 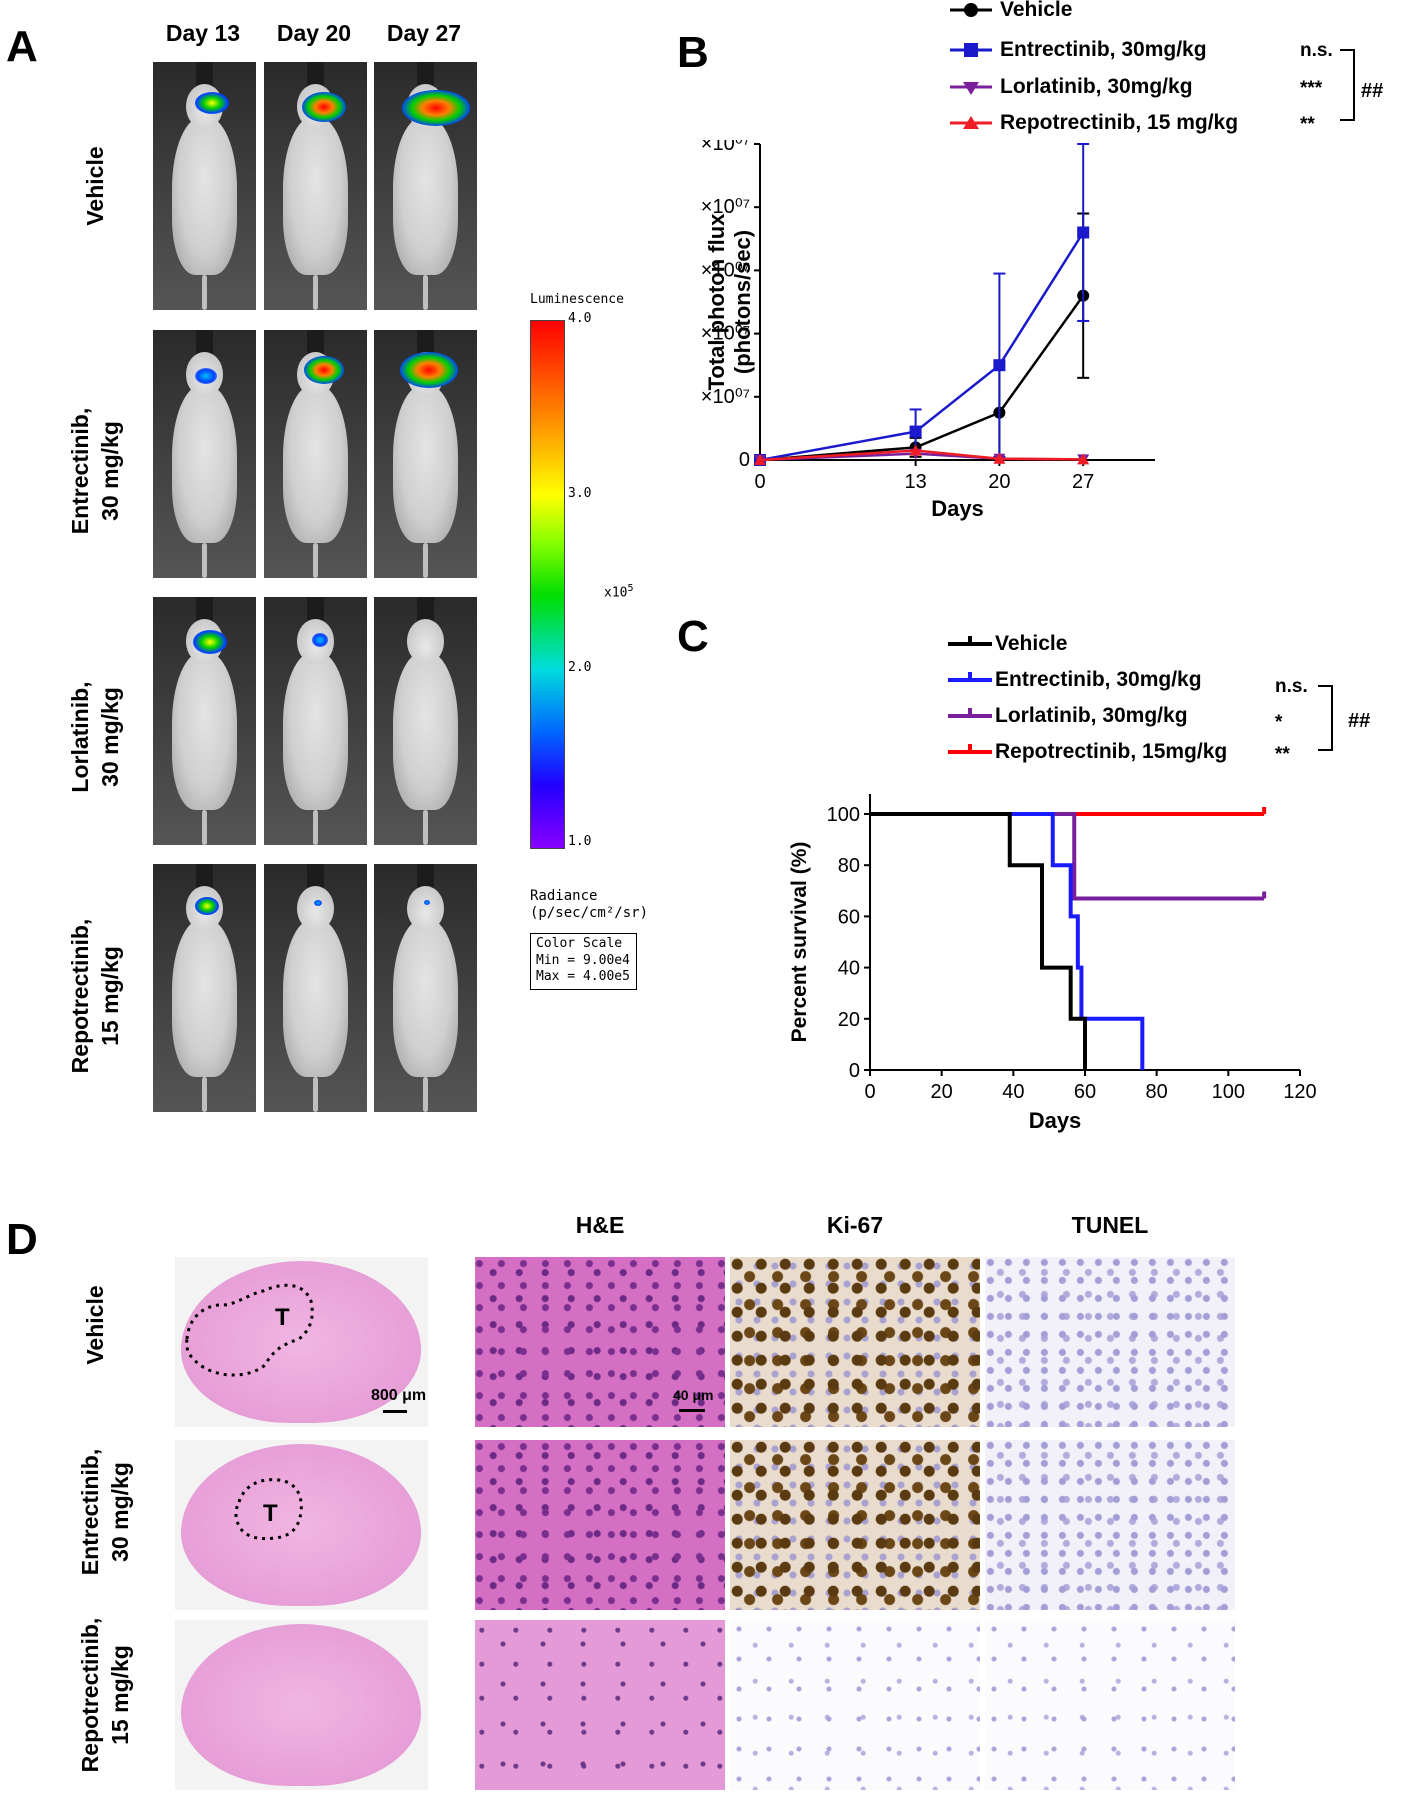 I want to click on x-tick-label: 80, so click(x=1157, y=1092).